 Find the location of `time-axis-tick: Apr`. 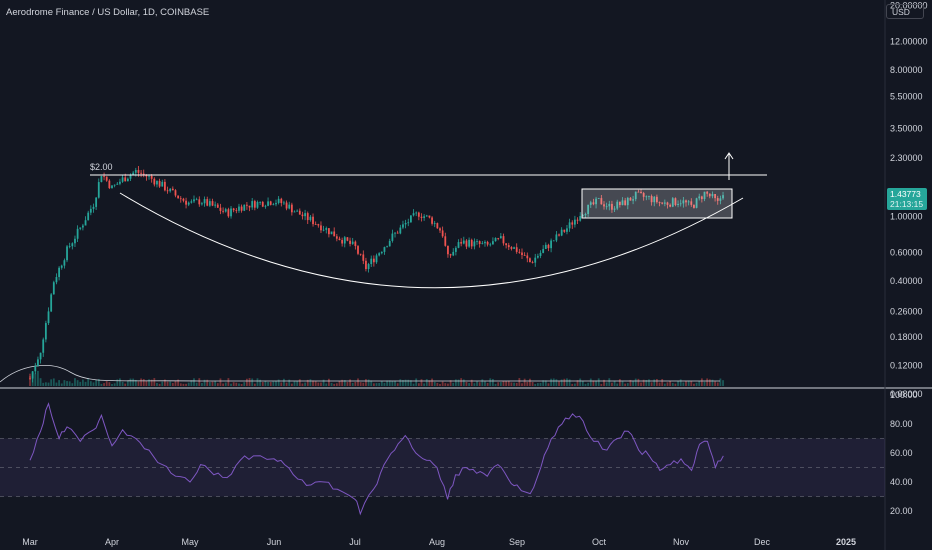

time-axis-tick: Apr is located at coordinates (112, 542).